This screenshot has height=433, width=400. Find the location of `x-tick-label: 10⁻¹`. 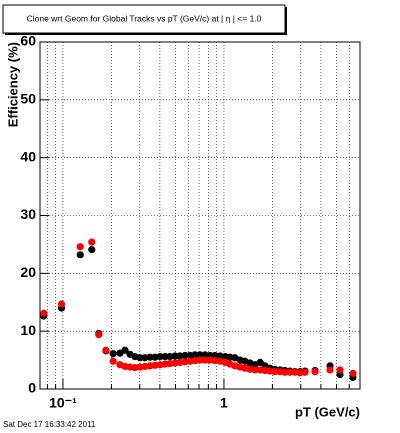

x-tick-label: 10⁻¹ is located at coordinates (63, 403).